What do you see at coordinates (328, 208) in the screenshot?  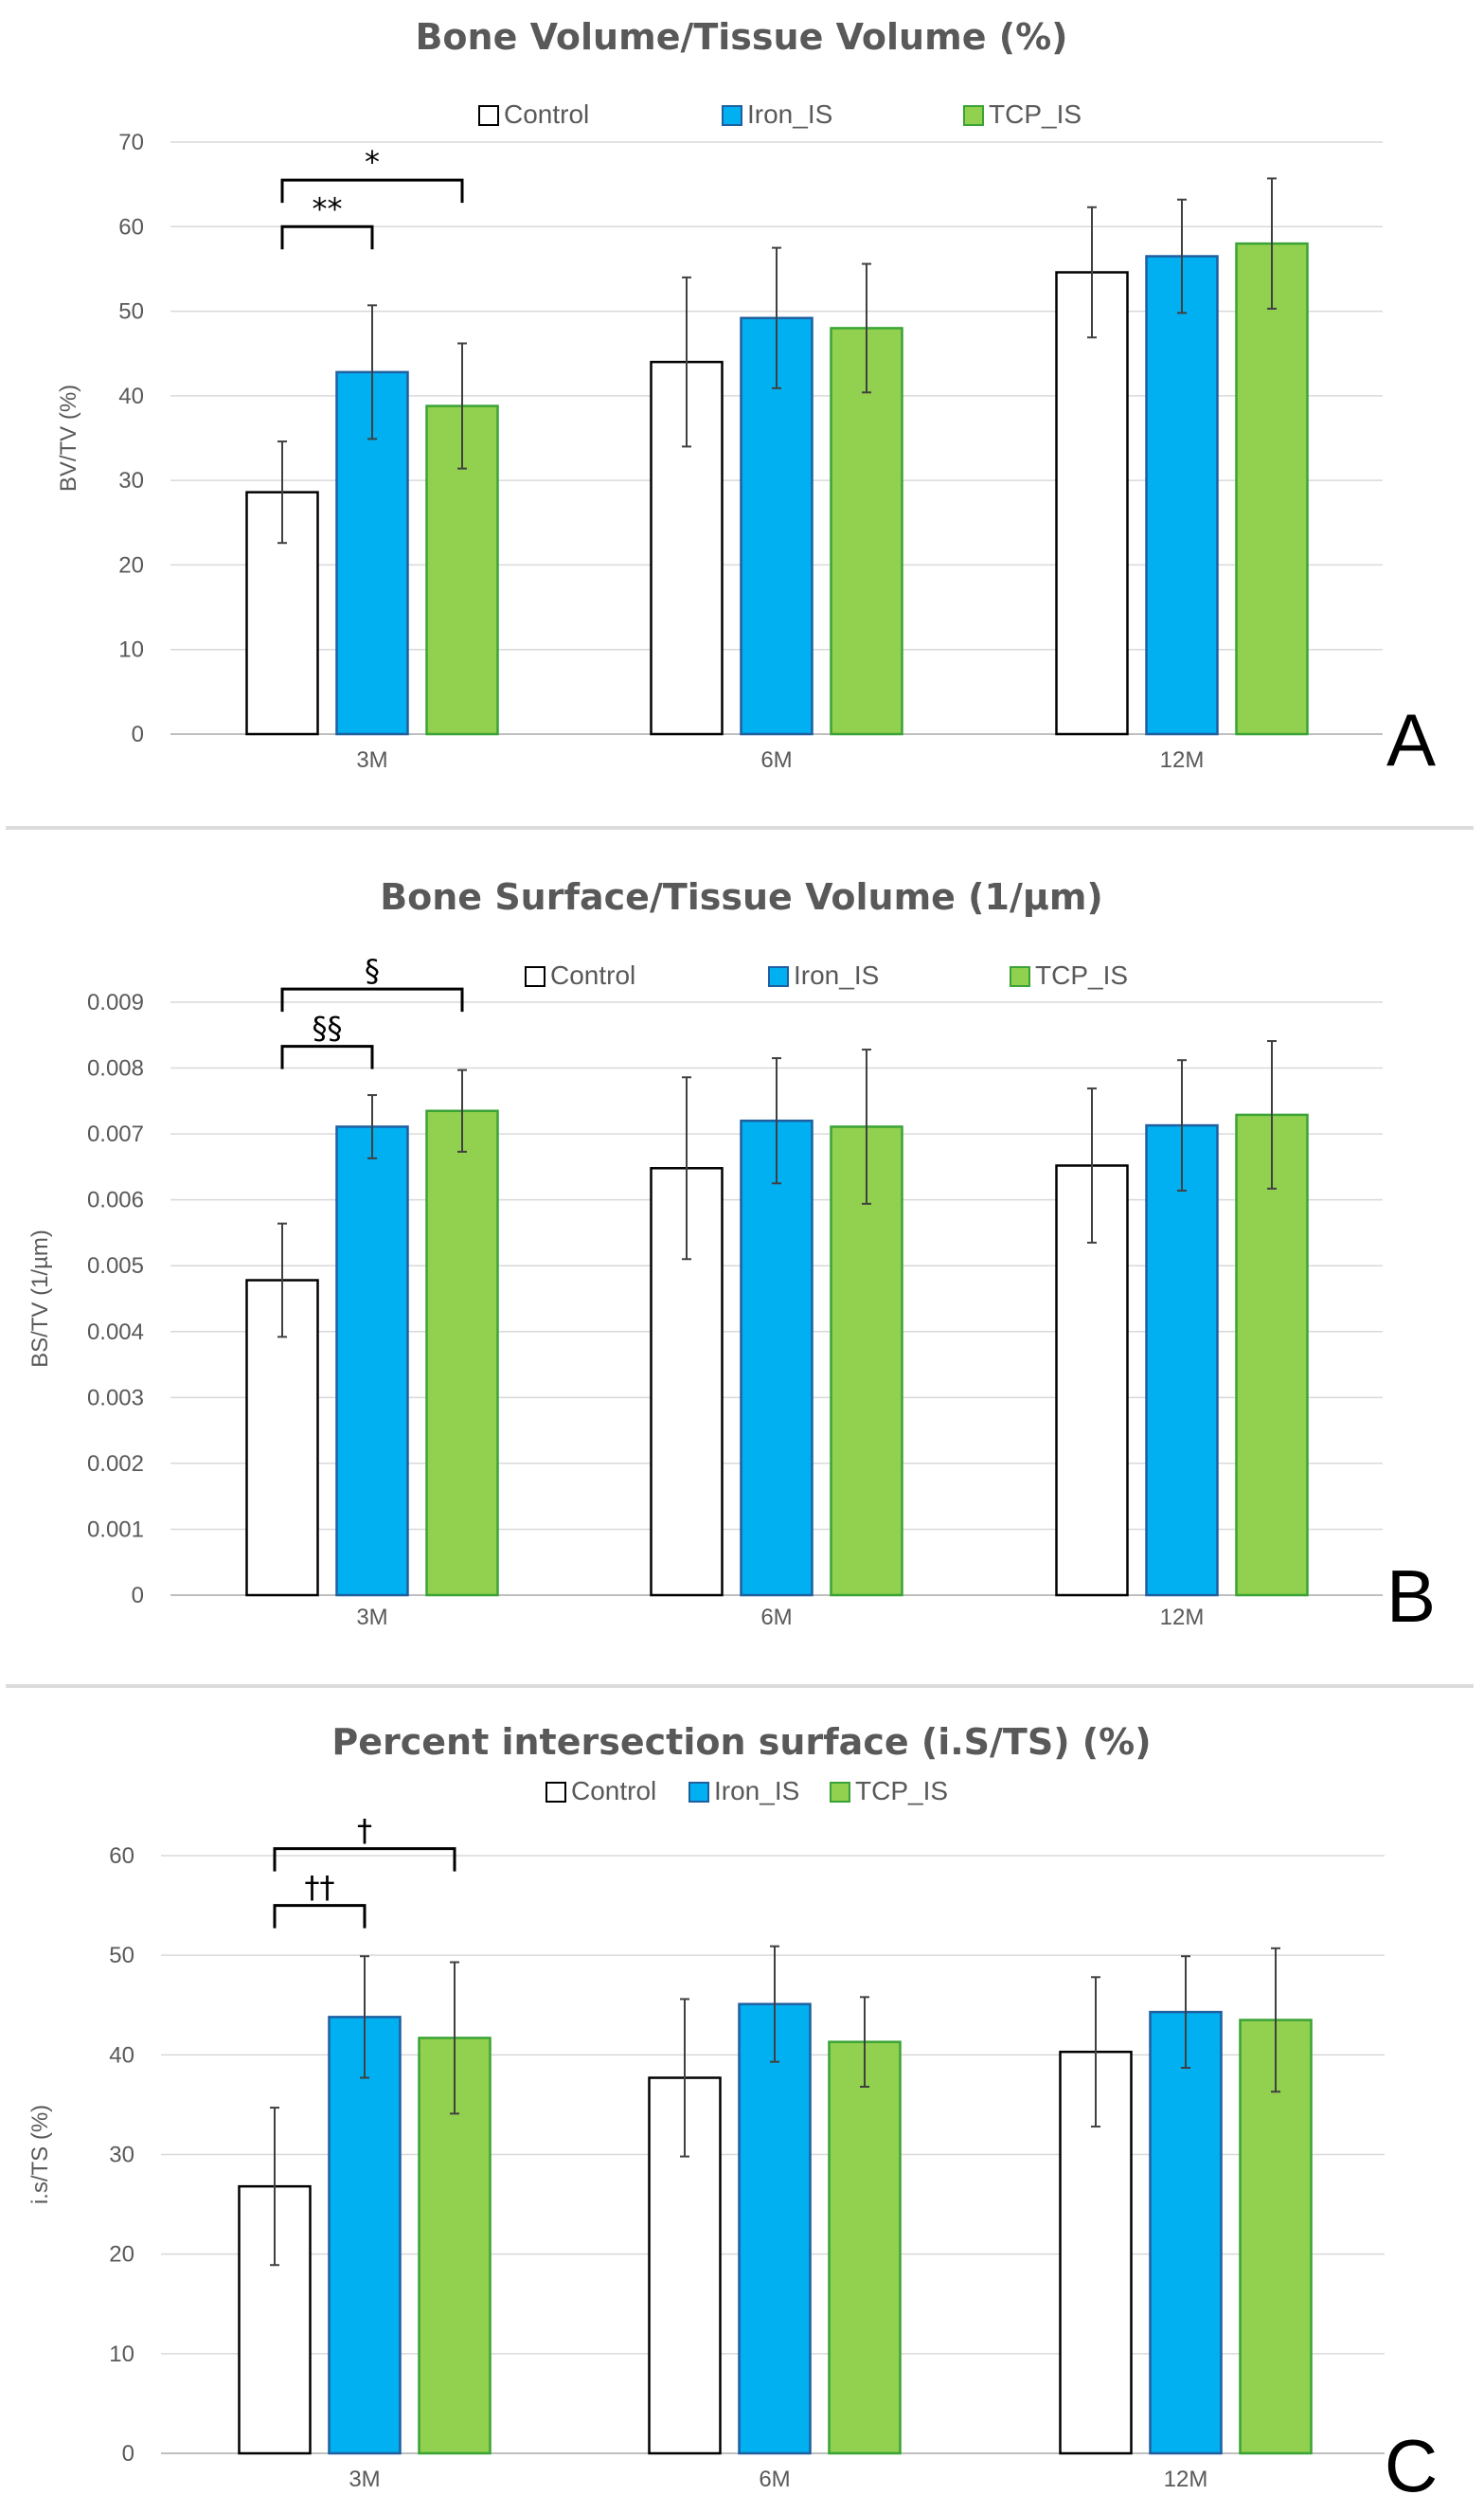 I see `significance-label: **` at bounding box center [328, 208].